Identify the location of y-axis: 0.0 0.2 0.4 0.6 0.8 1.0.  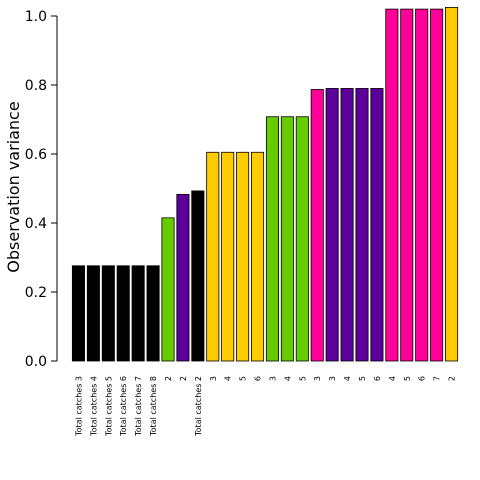
(41, 189).